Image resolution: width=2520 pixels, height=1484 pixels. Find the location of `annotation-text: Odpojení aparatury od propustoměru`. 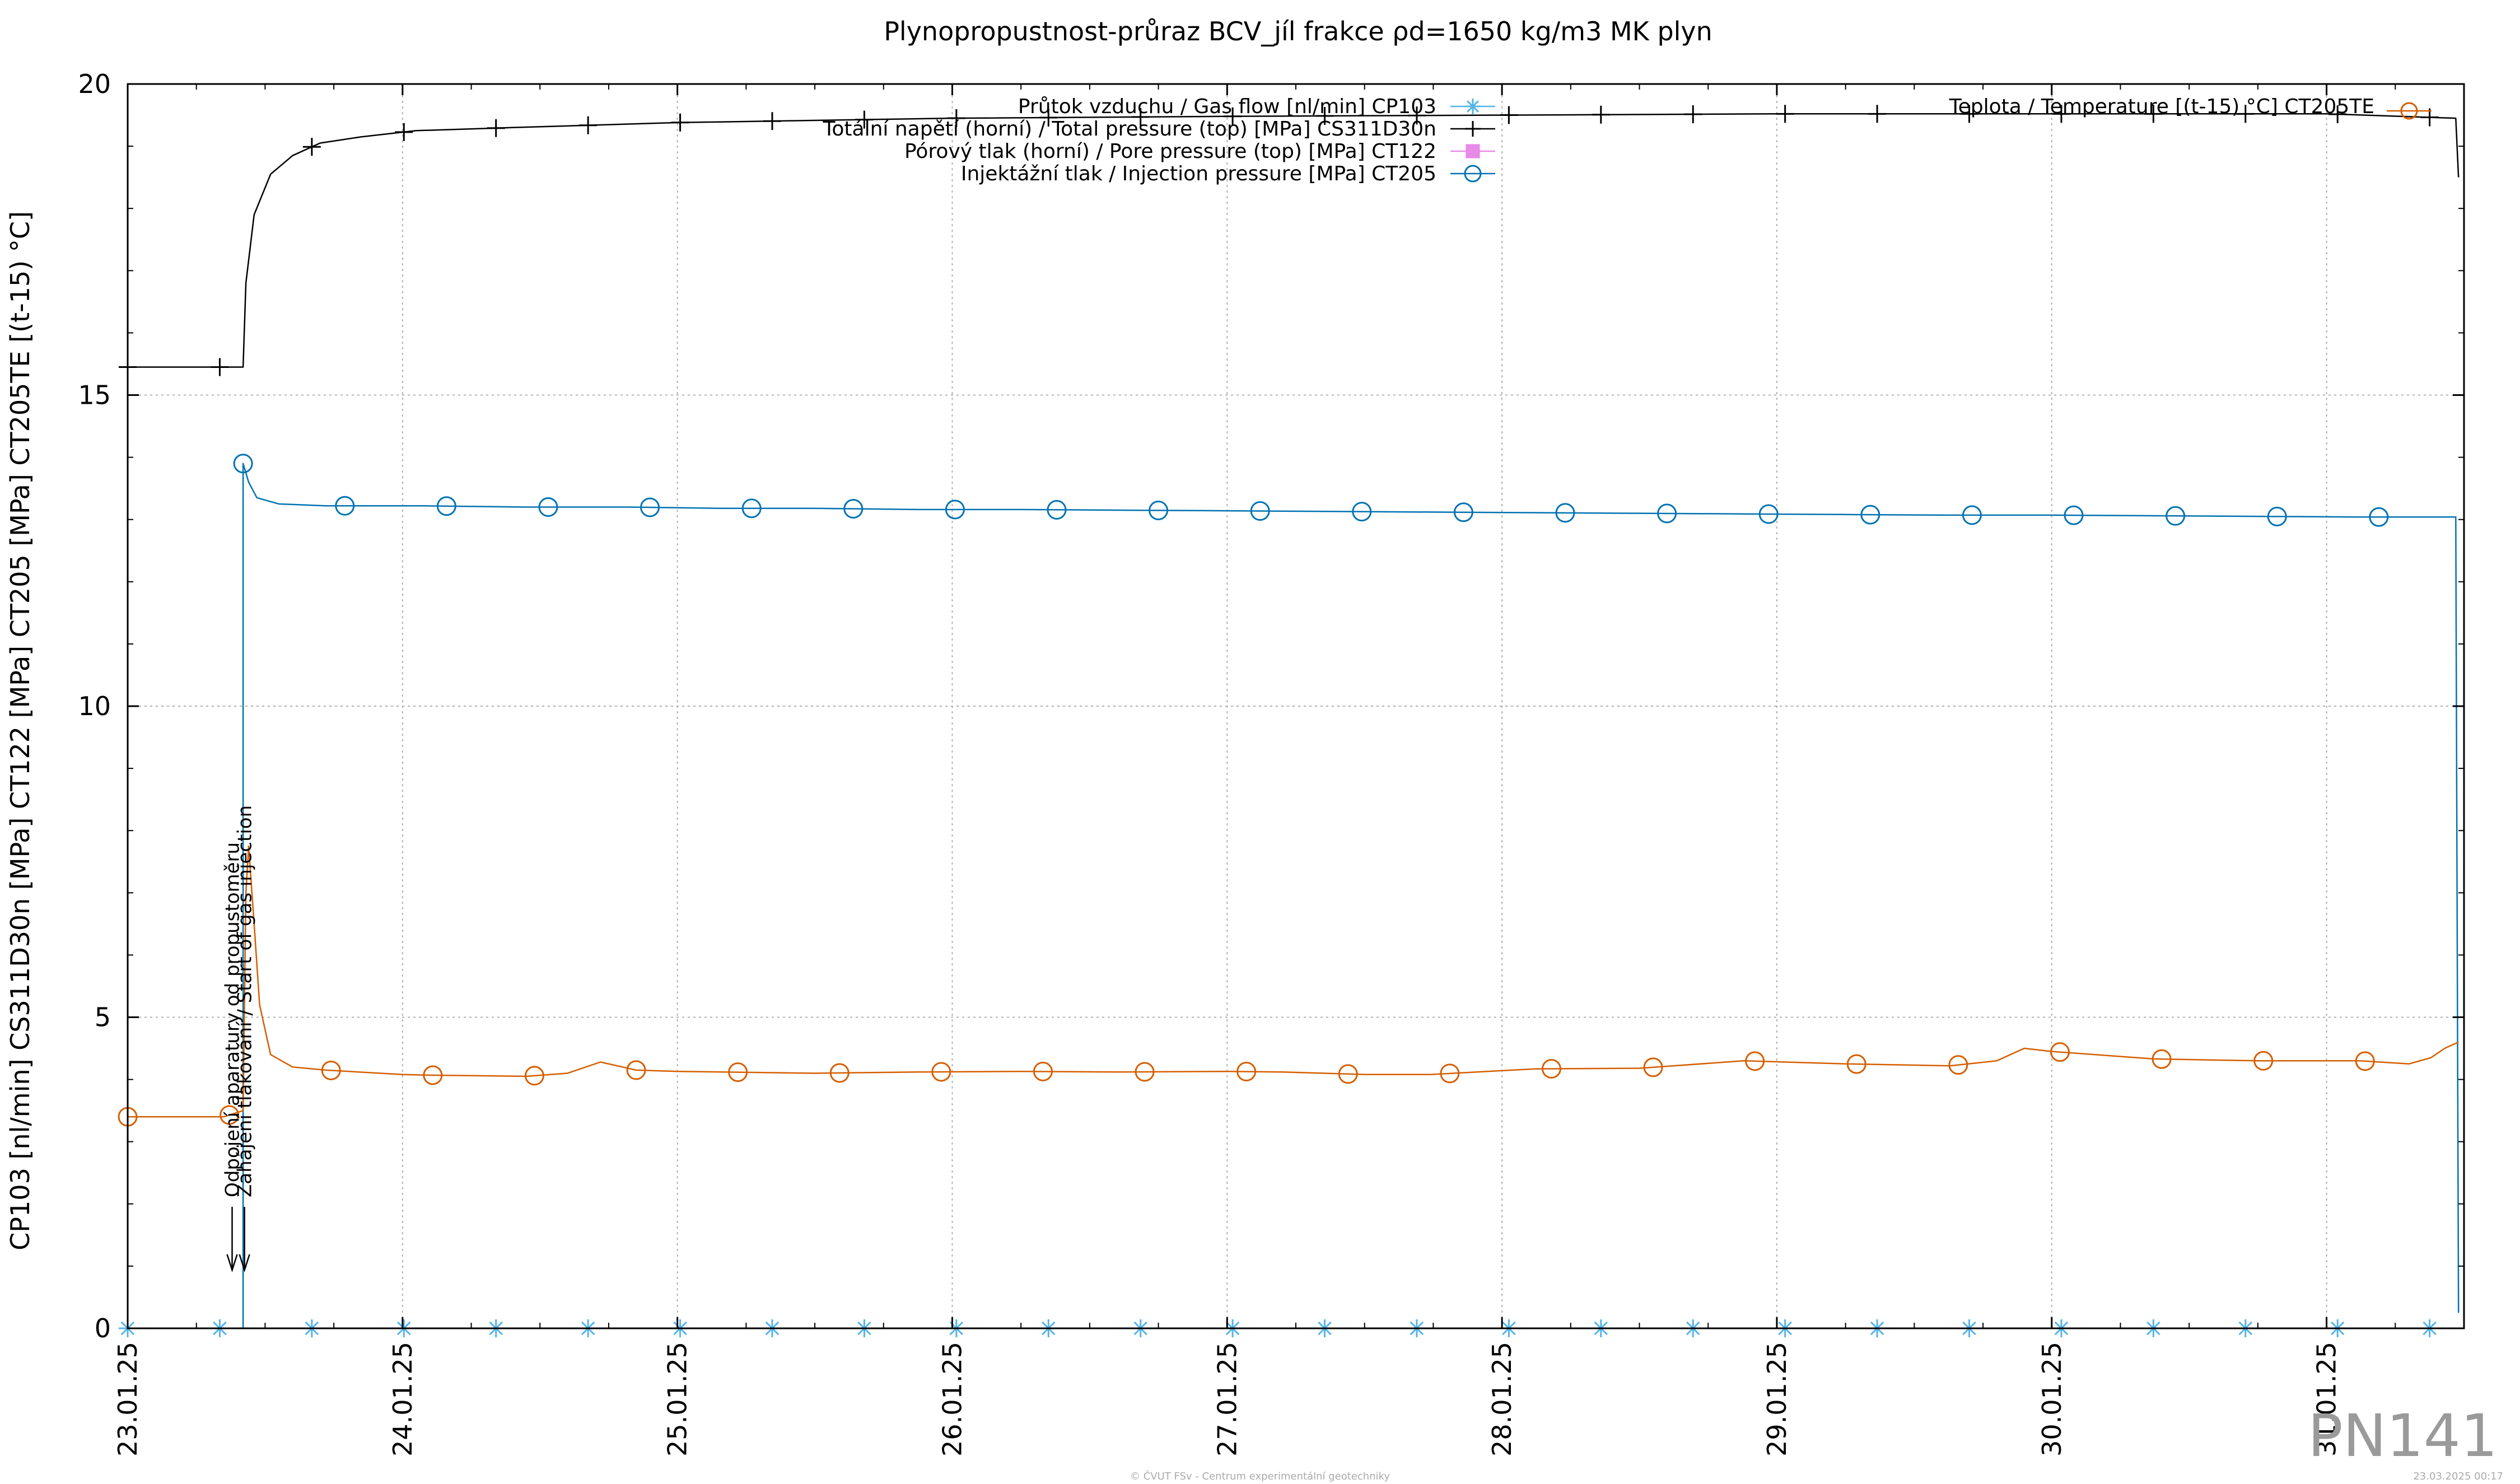

annotation-text: Odpojení aparatury od propustoměru is located at coordinates (233, 1020).